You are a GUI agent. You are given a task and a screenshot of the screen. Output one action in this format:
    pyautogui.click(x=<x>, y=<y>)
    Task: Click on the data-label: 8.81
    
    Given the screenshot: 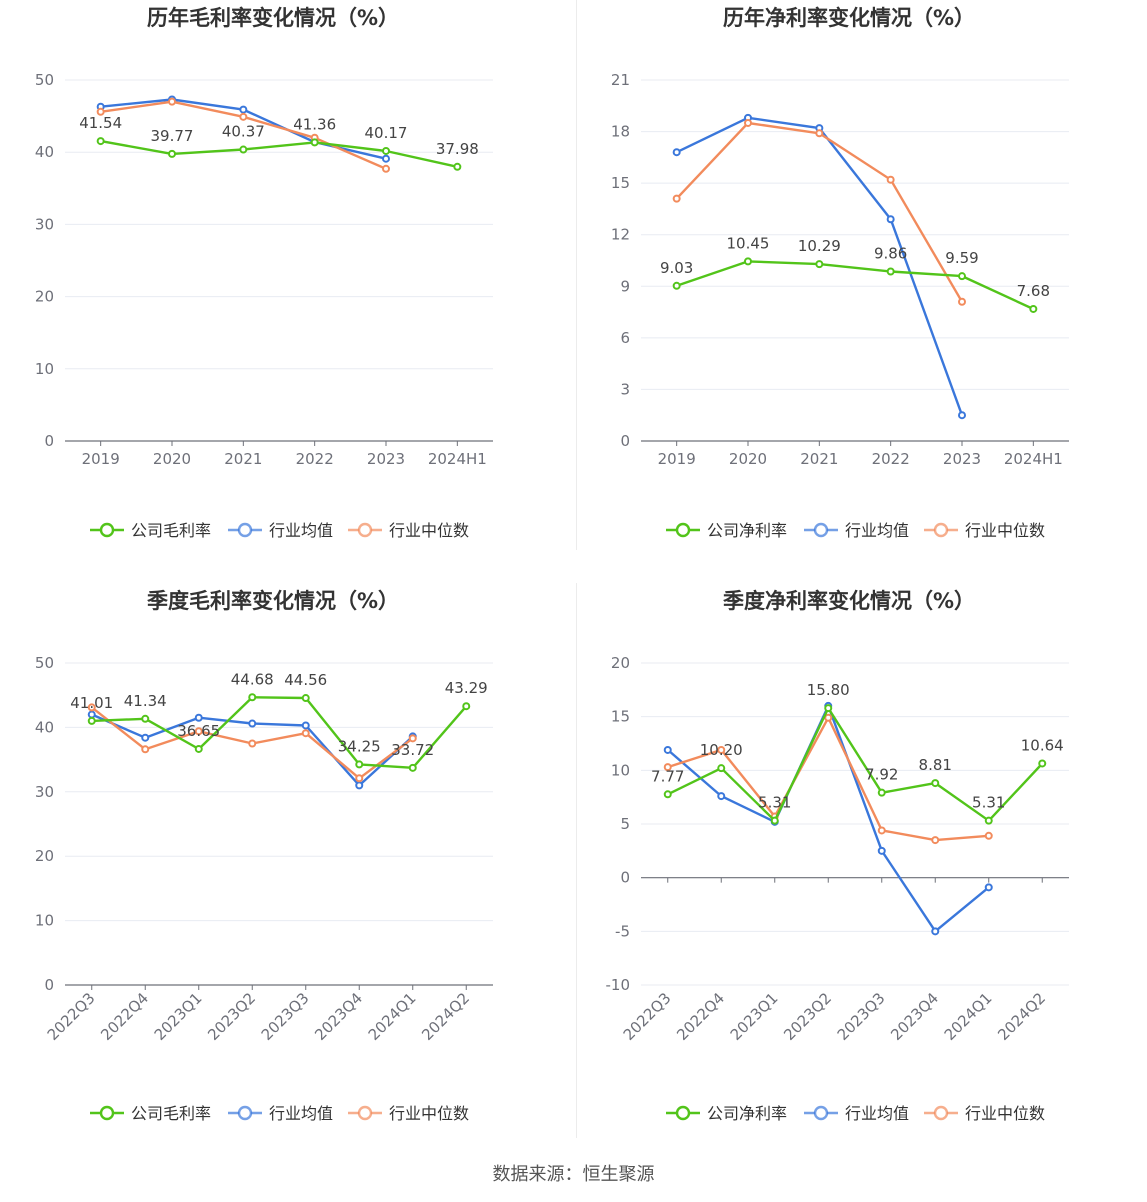 What is the action you would take?
    pyautogui.click(x=935, y=765)
    